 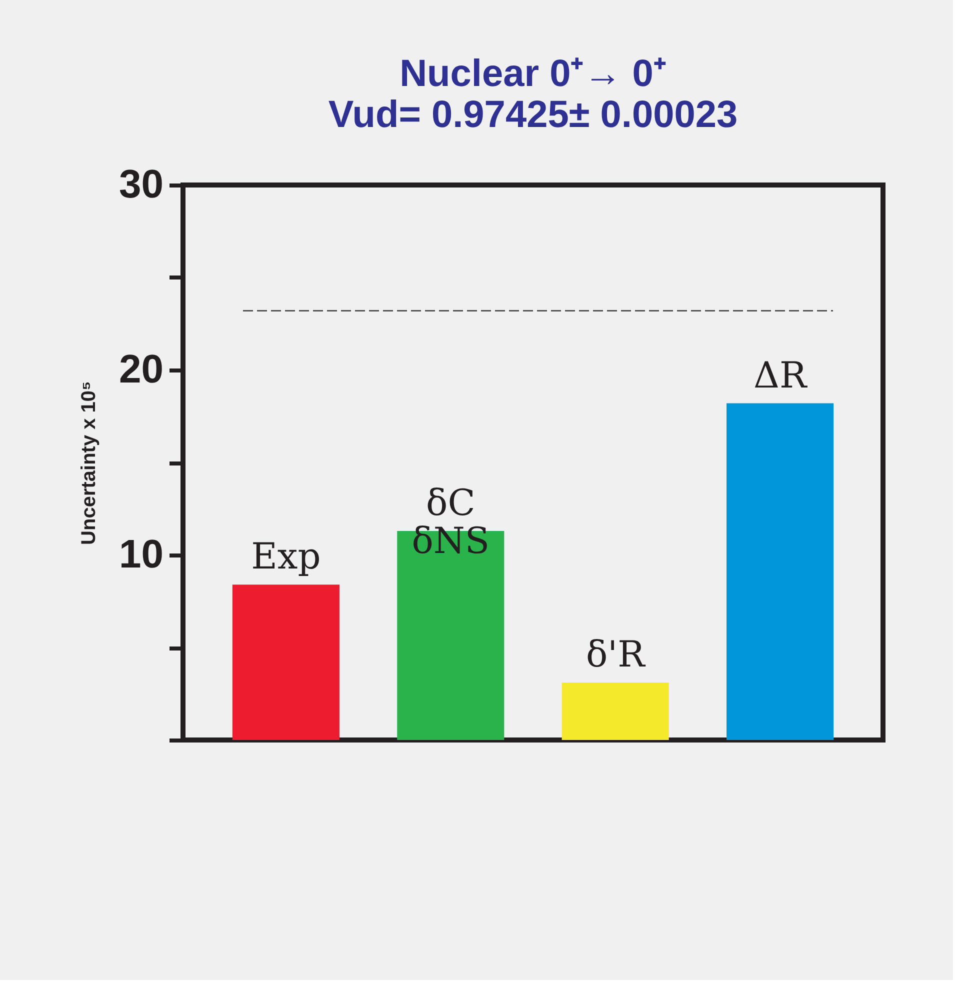 I want to click on x-tick-label: δC δNS, so click(x=451, y=522).